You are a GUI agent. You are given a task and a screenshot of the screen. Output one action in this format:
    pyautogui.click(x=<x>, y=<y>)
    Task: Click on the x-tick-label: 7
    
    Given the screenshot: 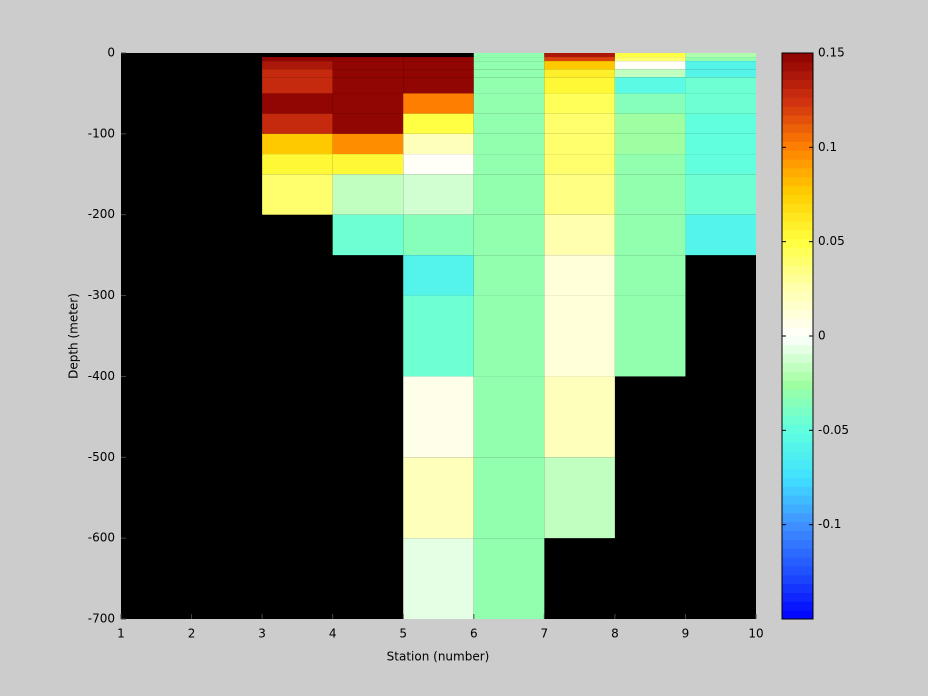 What is the action you would take?
    pyautogui.click(x=545, y=634)
    